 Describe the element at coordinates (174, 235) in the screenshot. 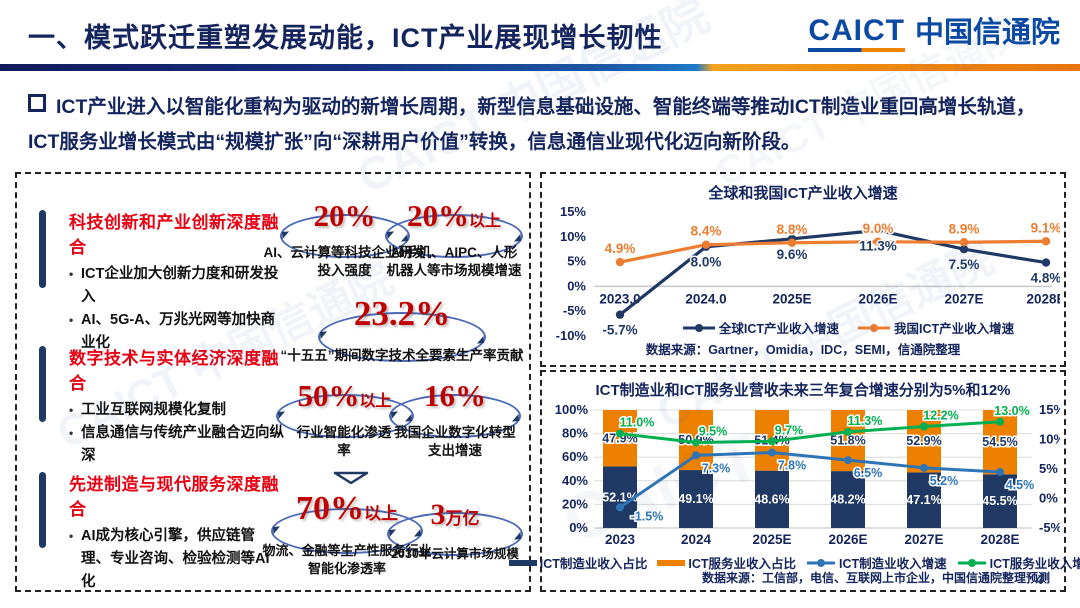

I see `section-title: 科技创新和产业创新深度融合` at that location.